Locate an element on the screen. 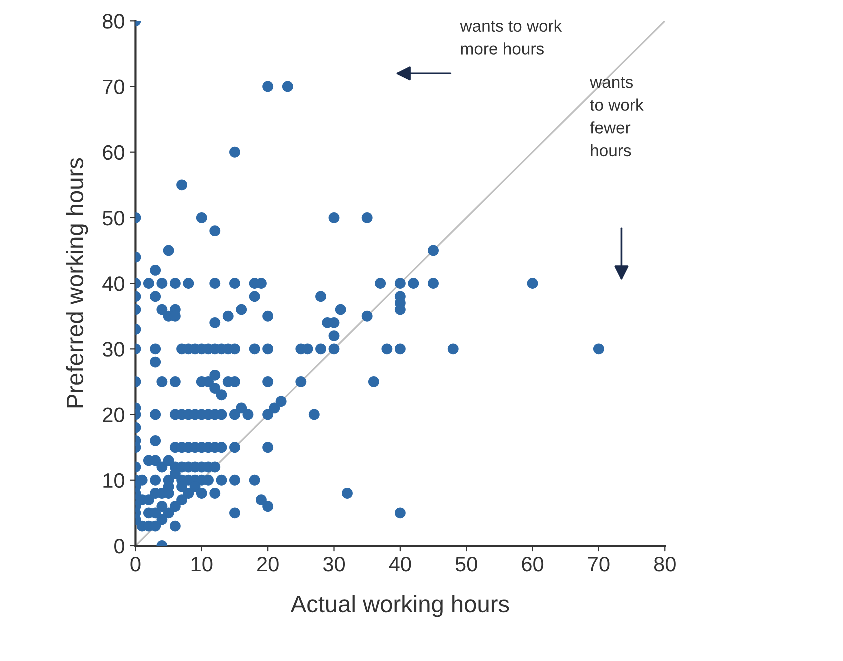 The image size is (843, 661). x-tick-label: 20 is located at coordinates (268, 564).